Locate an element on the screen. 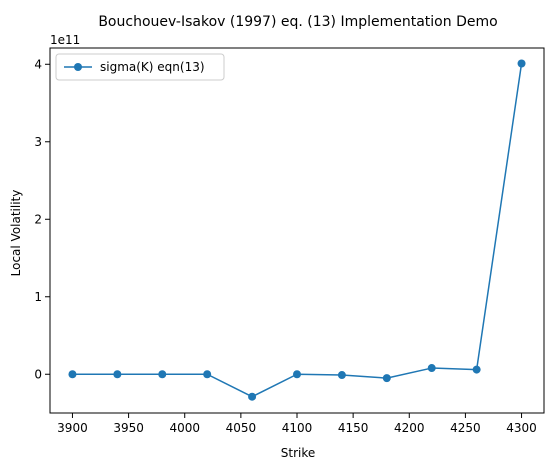  y-axis-offset-label: 1e11 is located at coordinates (65, 40).